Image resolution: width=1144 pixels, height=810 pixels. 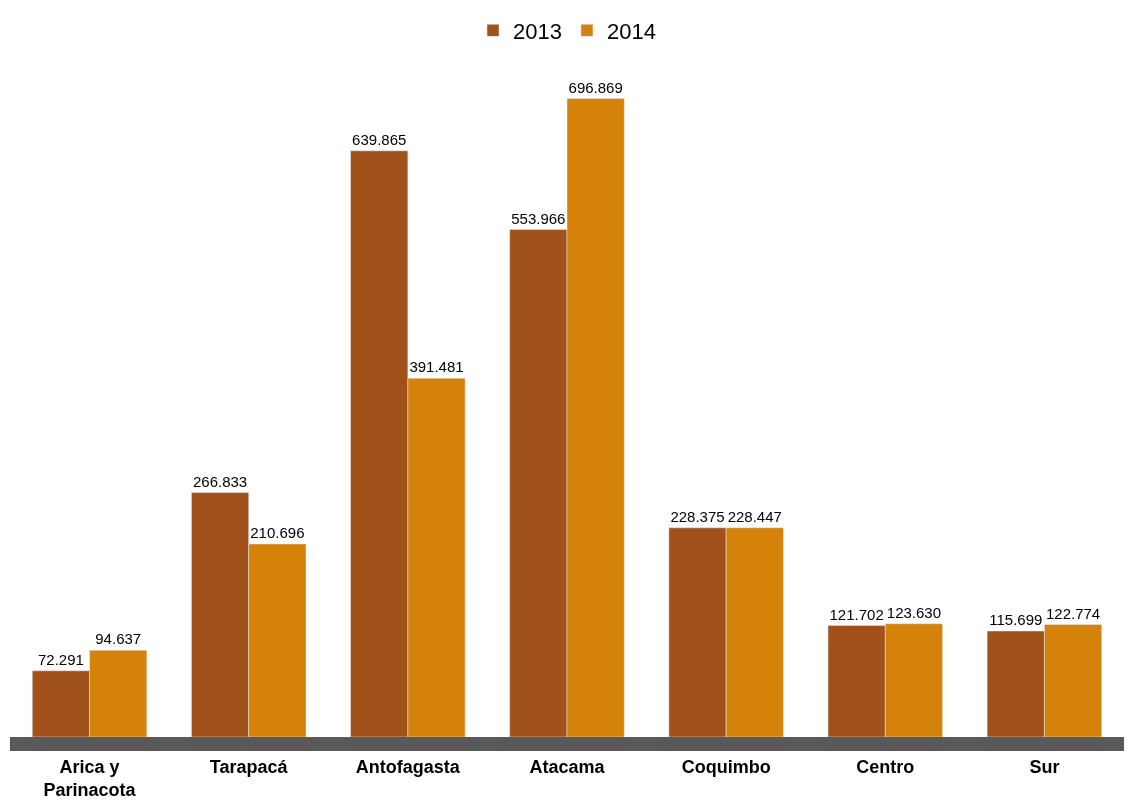 What do you see at coordinates (914, 612) in the screenshot?
I see `data-label: 123.630` at bounding box center [914, 612].